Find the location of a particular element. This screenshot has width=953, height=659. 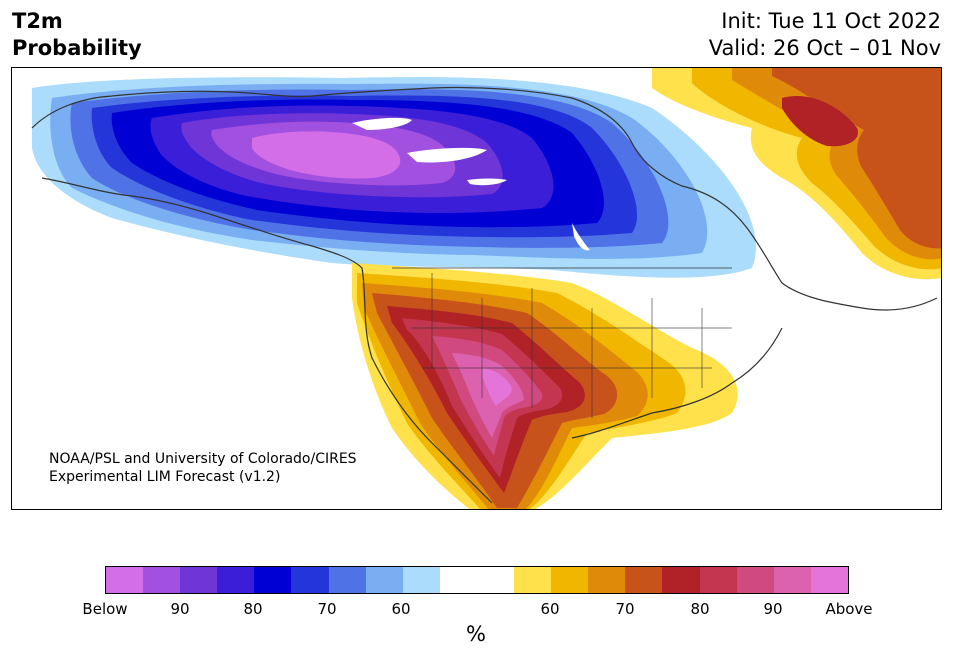

map-title: T2m Probability is located at coordinates (77, 35).